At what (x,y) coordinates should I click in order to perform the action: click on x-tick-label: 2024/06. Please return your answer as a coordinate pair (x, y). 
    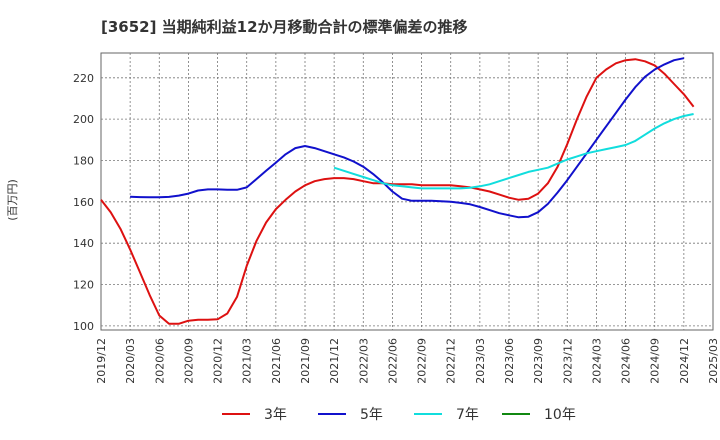
    Looking at the image, I should click on (626, 361).